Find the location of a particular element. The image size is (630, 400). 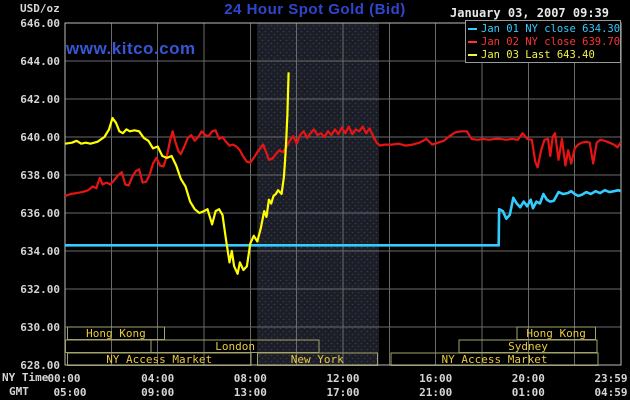

chart-datetime: January 03, 2007 09:39 is located at coordinates (529, 13).